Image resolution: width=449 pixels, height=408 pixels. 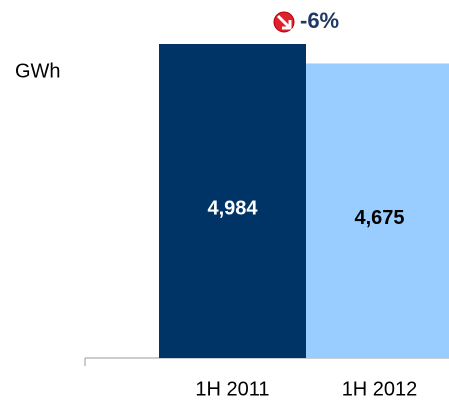 What do you see at coordinates (380, 389) in the screenshot?
I see `x-tick-label: 1H 2012` at bounding box center [380, 389].